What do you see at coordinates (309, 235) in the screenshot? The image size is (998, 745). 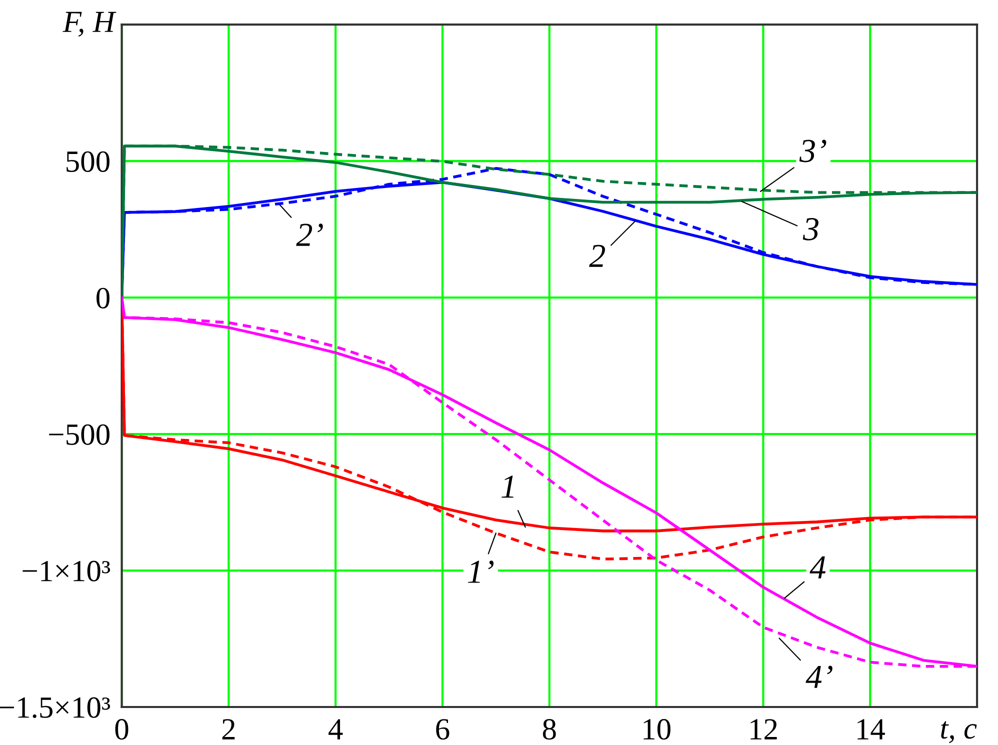 I see `annotation: 2’` at bounding box center [309, 235].